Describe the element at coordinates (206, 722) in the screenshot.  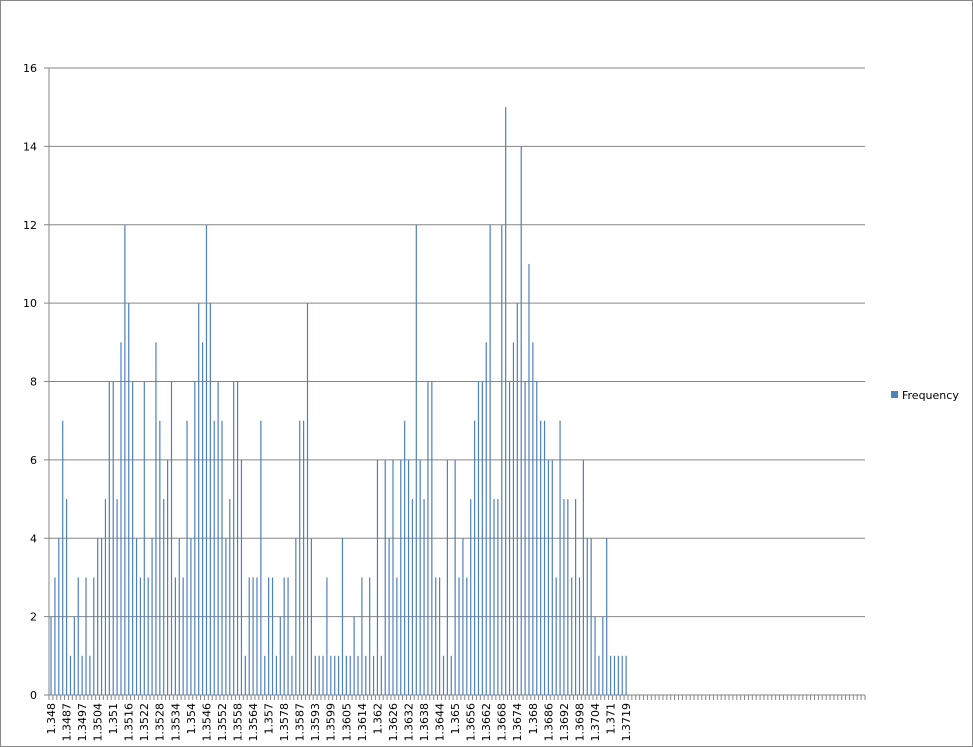
I see `x-tick-label: 1.3546` at that location.